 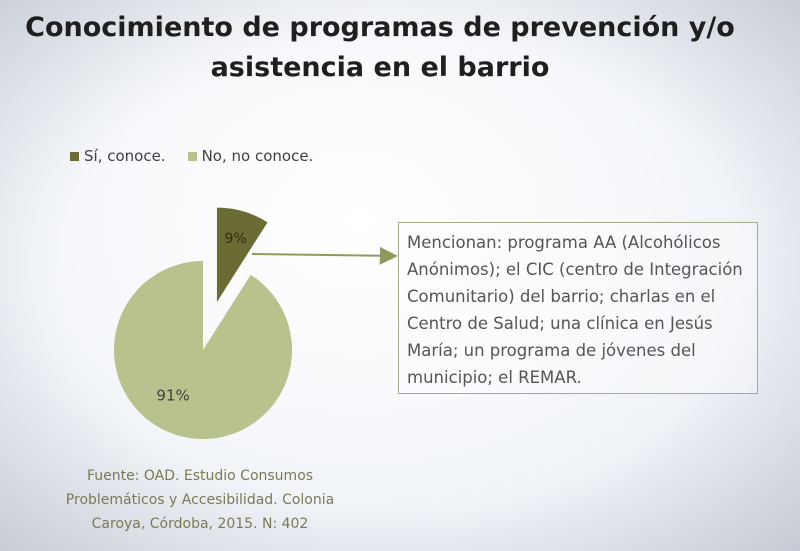 I want to click on legend-item-yes: Sí, conoce., so click(x=118, y=156).